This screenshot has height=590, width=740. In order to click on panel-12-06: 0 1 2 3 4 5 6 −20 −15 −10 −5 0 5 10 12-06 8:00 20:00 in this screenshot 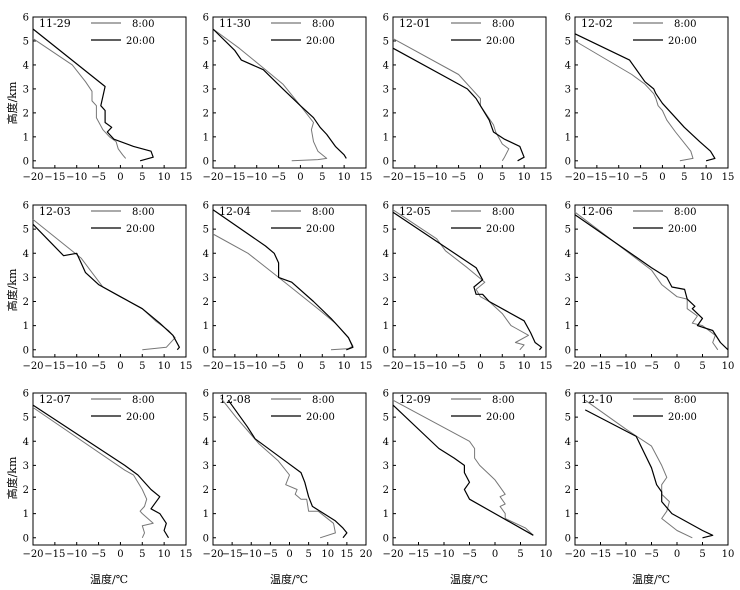, I will do `click(649, 287)`.